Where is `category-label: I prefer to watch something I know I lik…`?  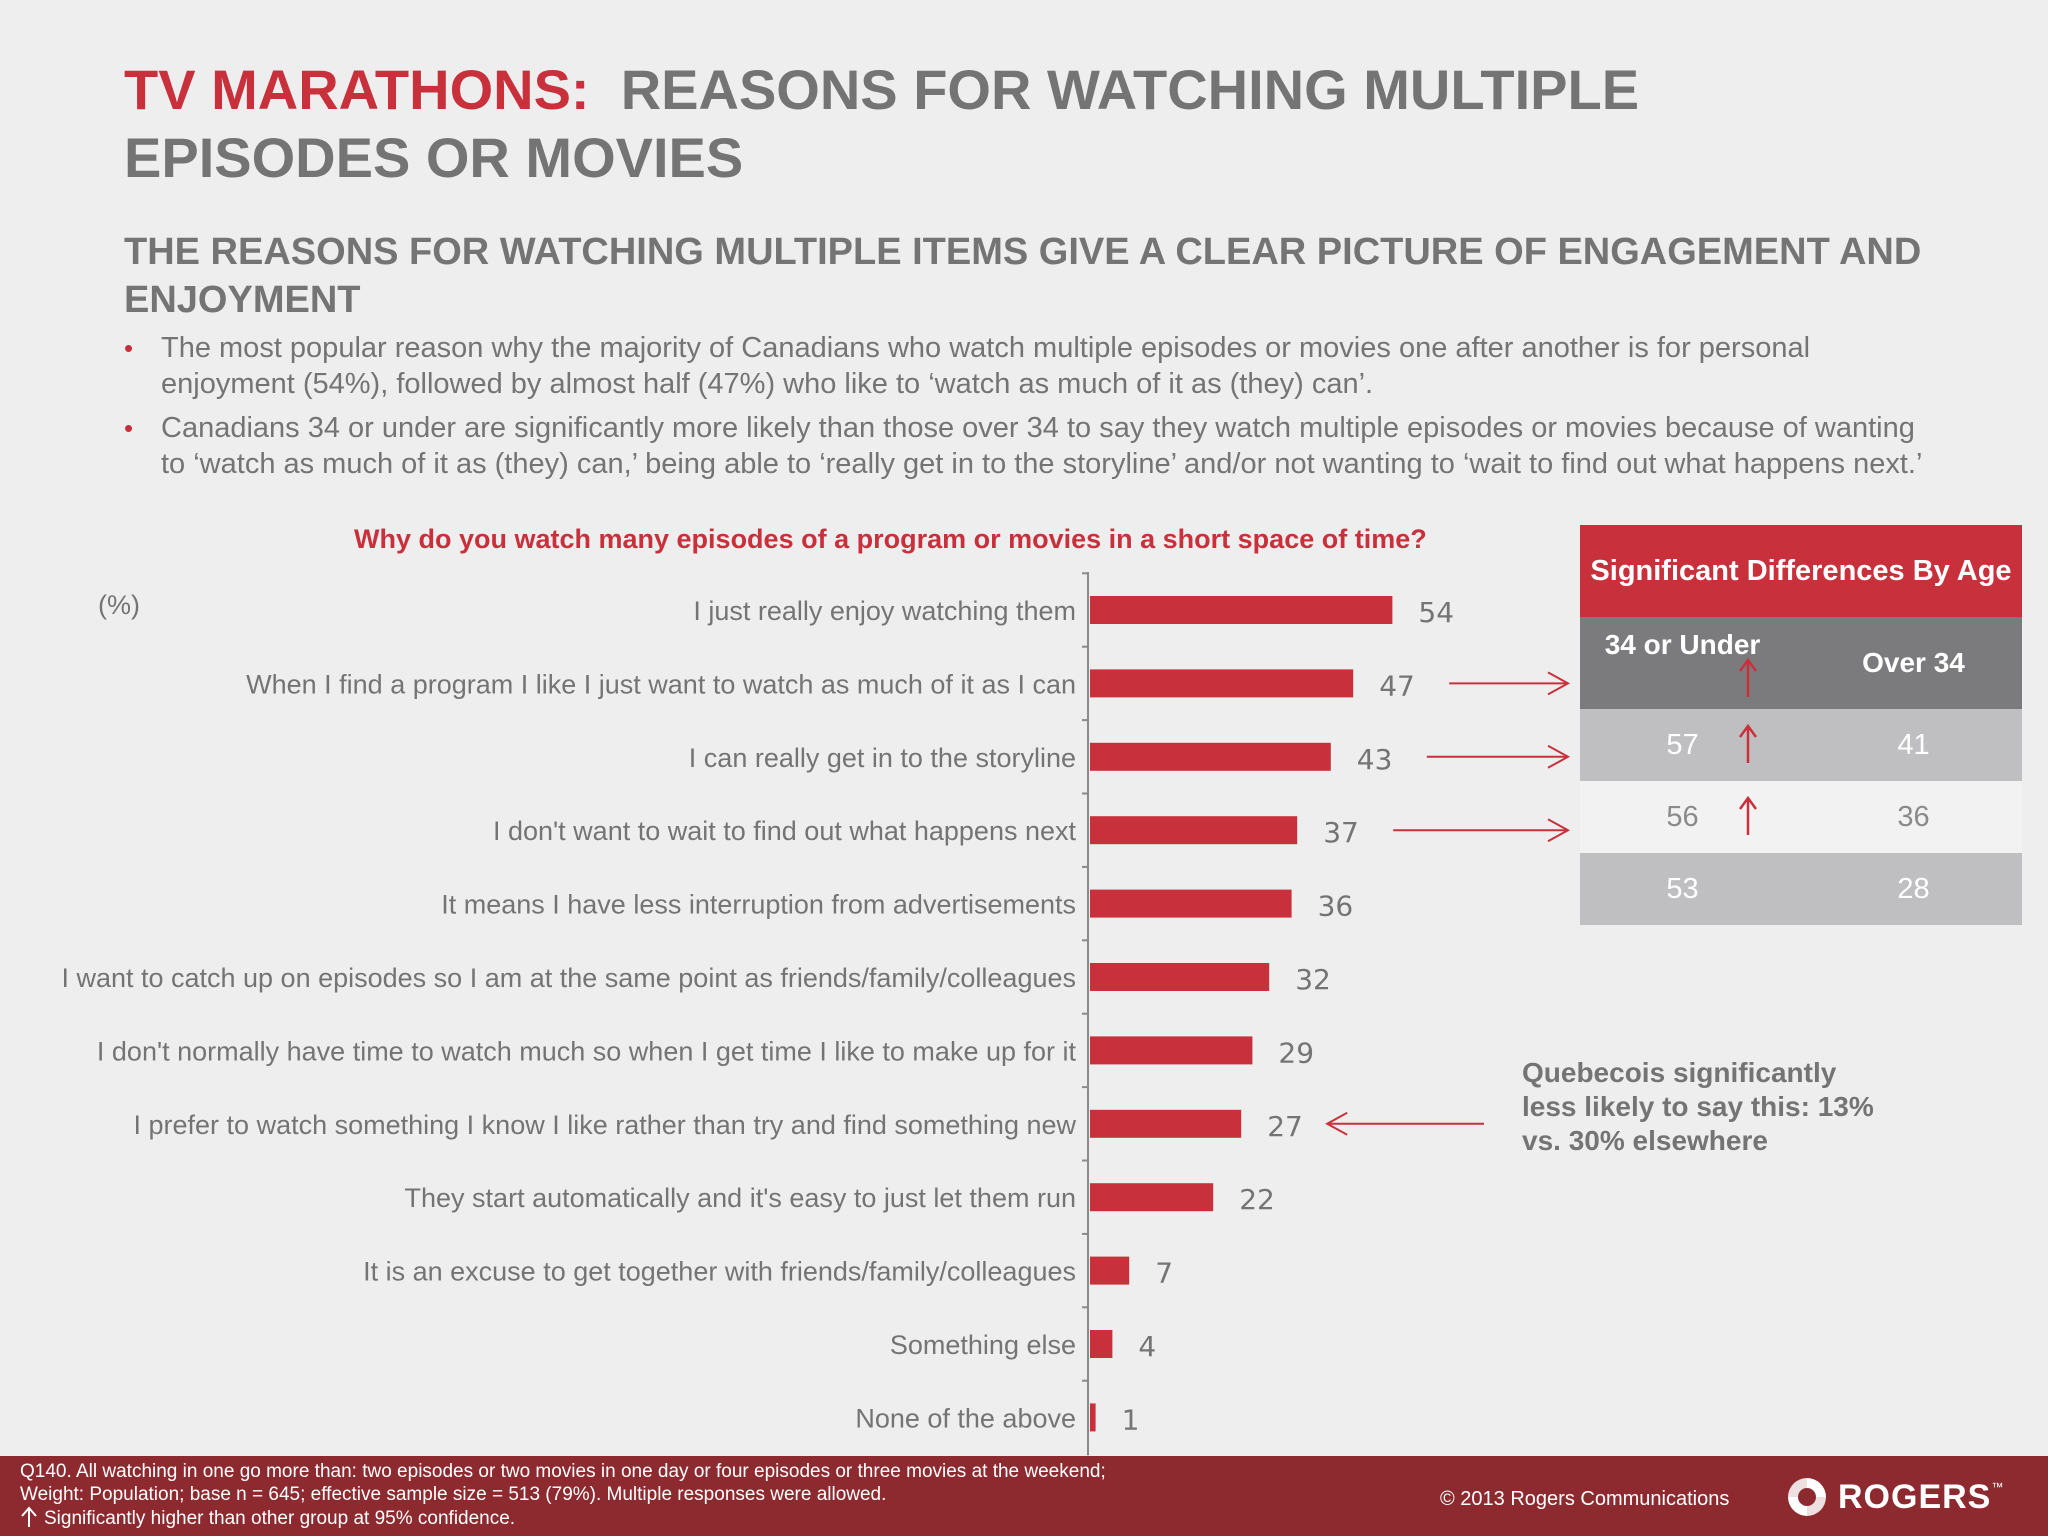
category-label: I prefer to watch something I know I lik… is located at coordinates (605, 1125).